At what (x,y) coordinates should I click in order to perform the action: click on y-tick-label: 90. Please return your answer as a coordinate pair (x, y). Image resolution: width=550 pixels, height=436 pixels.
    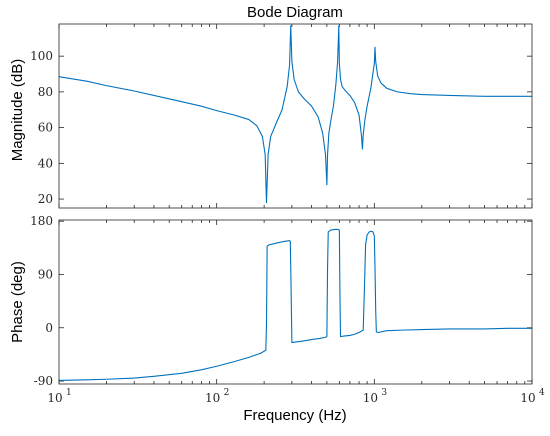
    Looking at the image, I should click on (45, 274).